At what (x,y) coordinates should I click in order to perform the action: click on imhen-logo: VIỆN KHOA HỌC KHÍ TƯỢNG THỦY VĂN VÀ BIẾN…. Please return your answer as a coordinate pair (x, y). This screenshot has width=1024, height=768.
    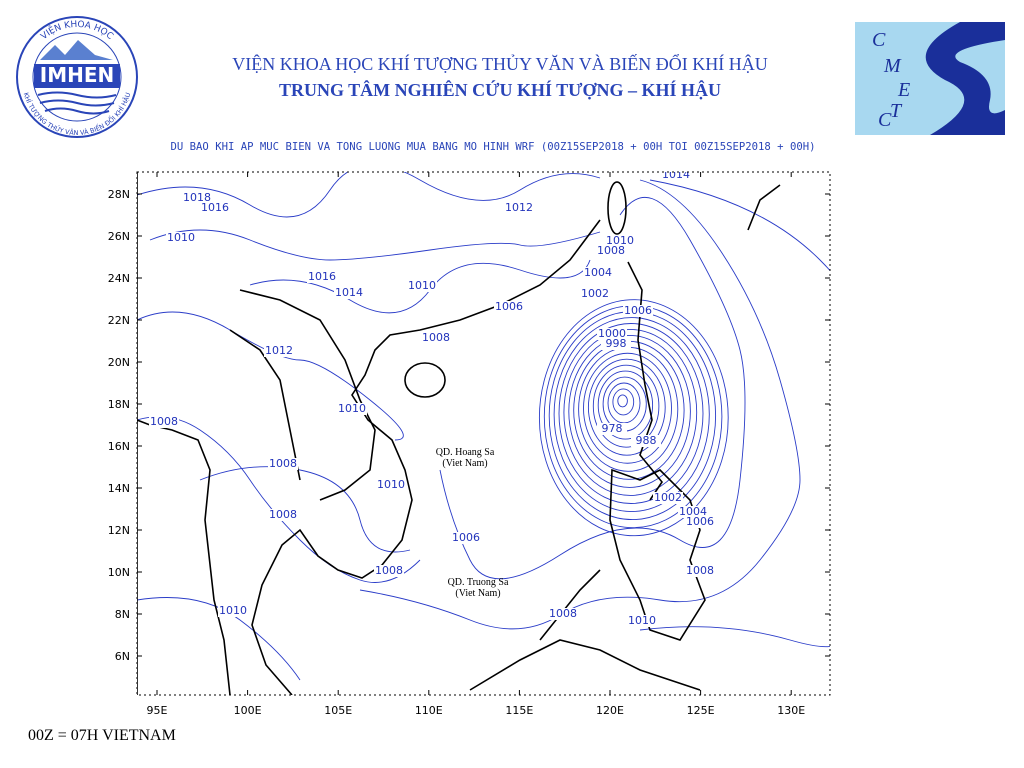
    Looking at the image, I should click on (77, 77).